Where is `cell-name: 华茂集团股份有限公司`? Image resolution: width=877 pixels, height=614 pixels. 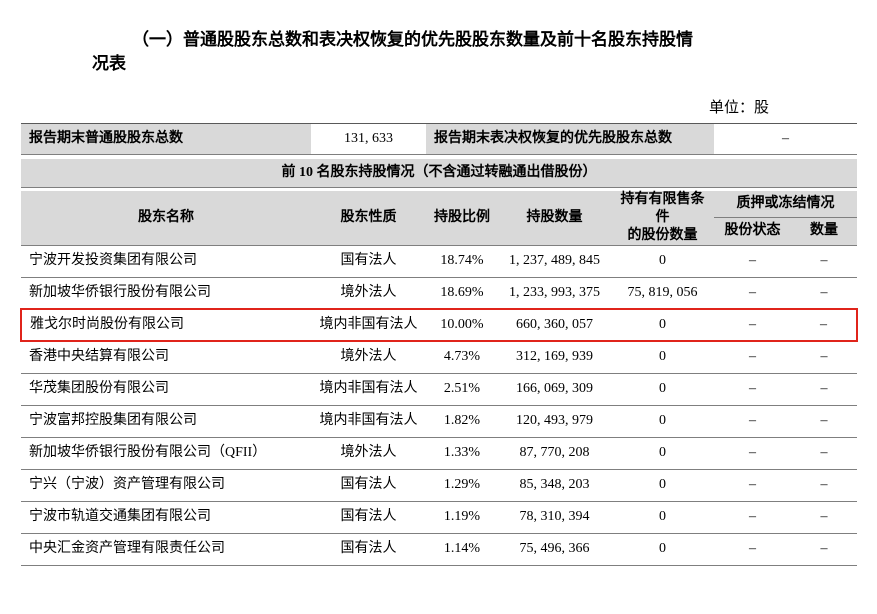
cell-name: 华茂集团股份有限公司 is located at coordinates (166, 389).